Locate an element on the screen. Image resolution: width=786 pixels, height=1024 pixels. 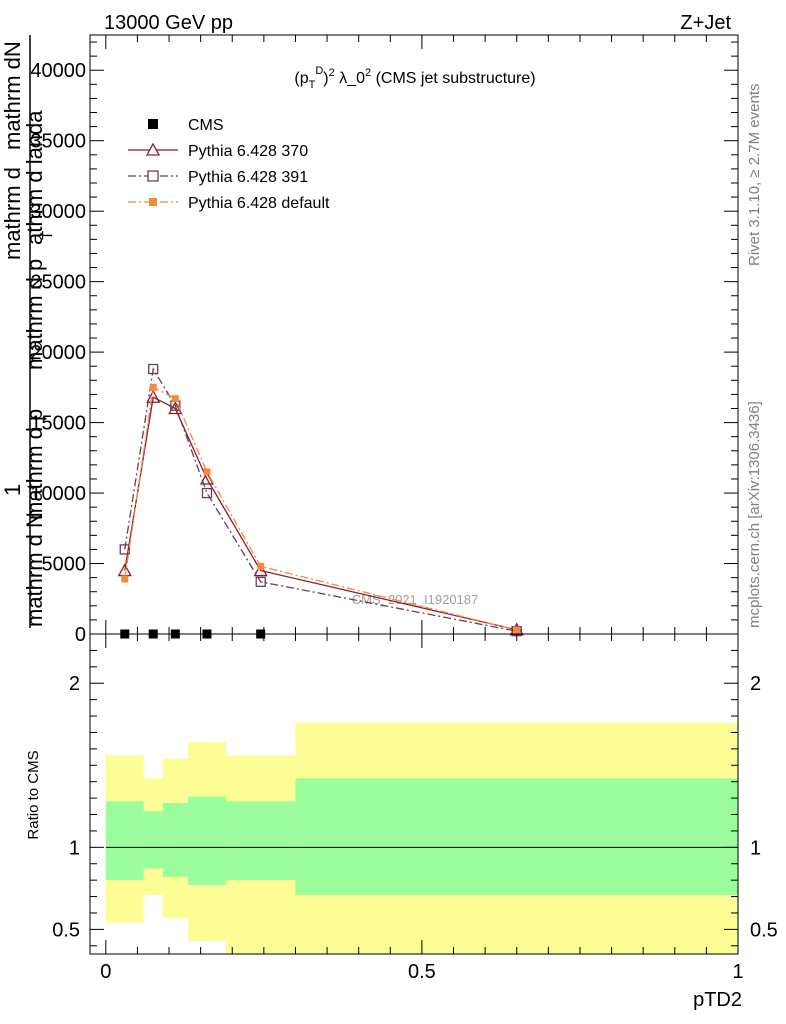
main-plot-title: (pTD)2 λ_02 (CMS jet substructure) is located at coordinates (414, 78).